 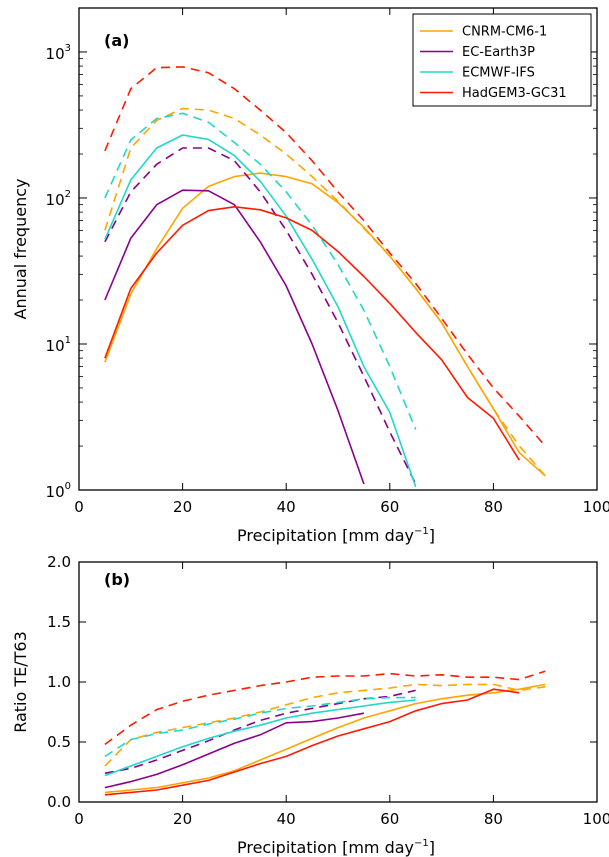 I want to click on y-tick-label: 1.0, so click(x=59, y=682).